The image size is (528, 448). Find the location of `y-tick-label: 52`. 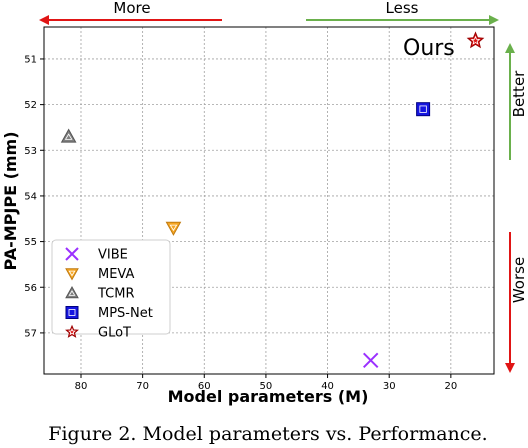

y-tick-label: 52 is located at coordinates (30, 105).